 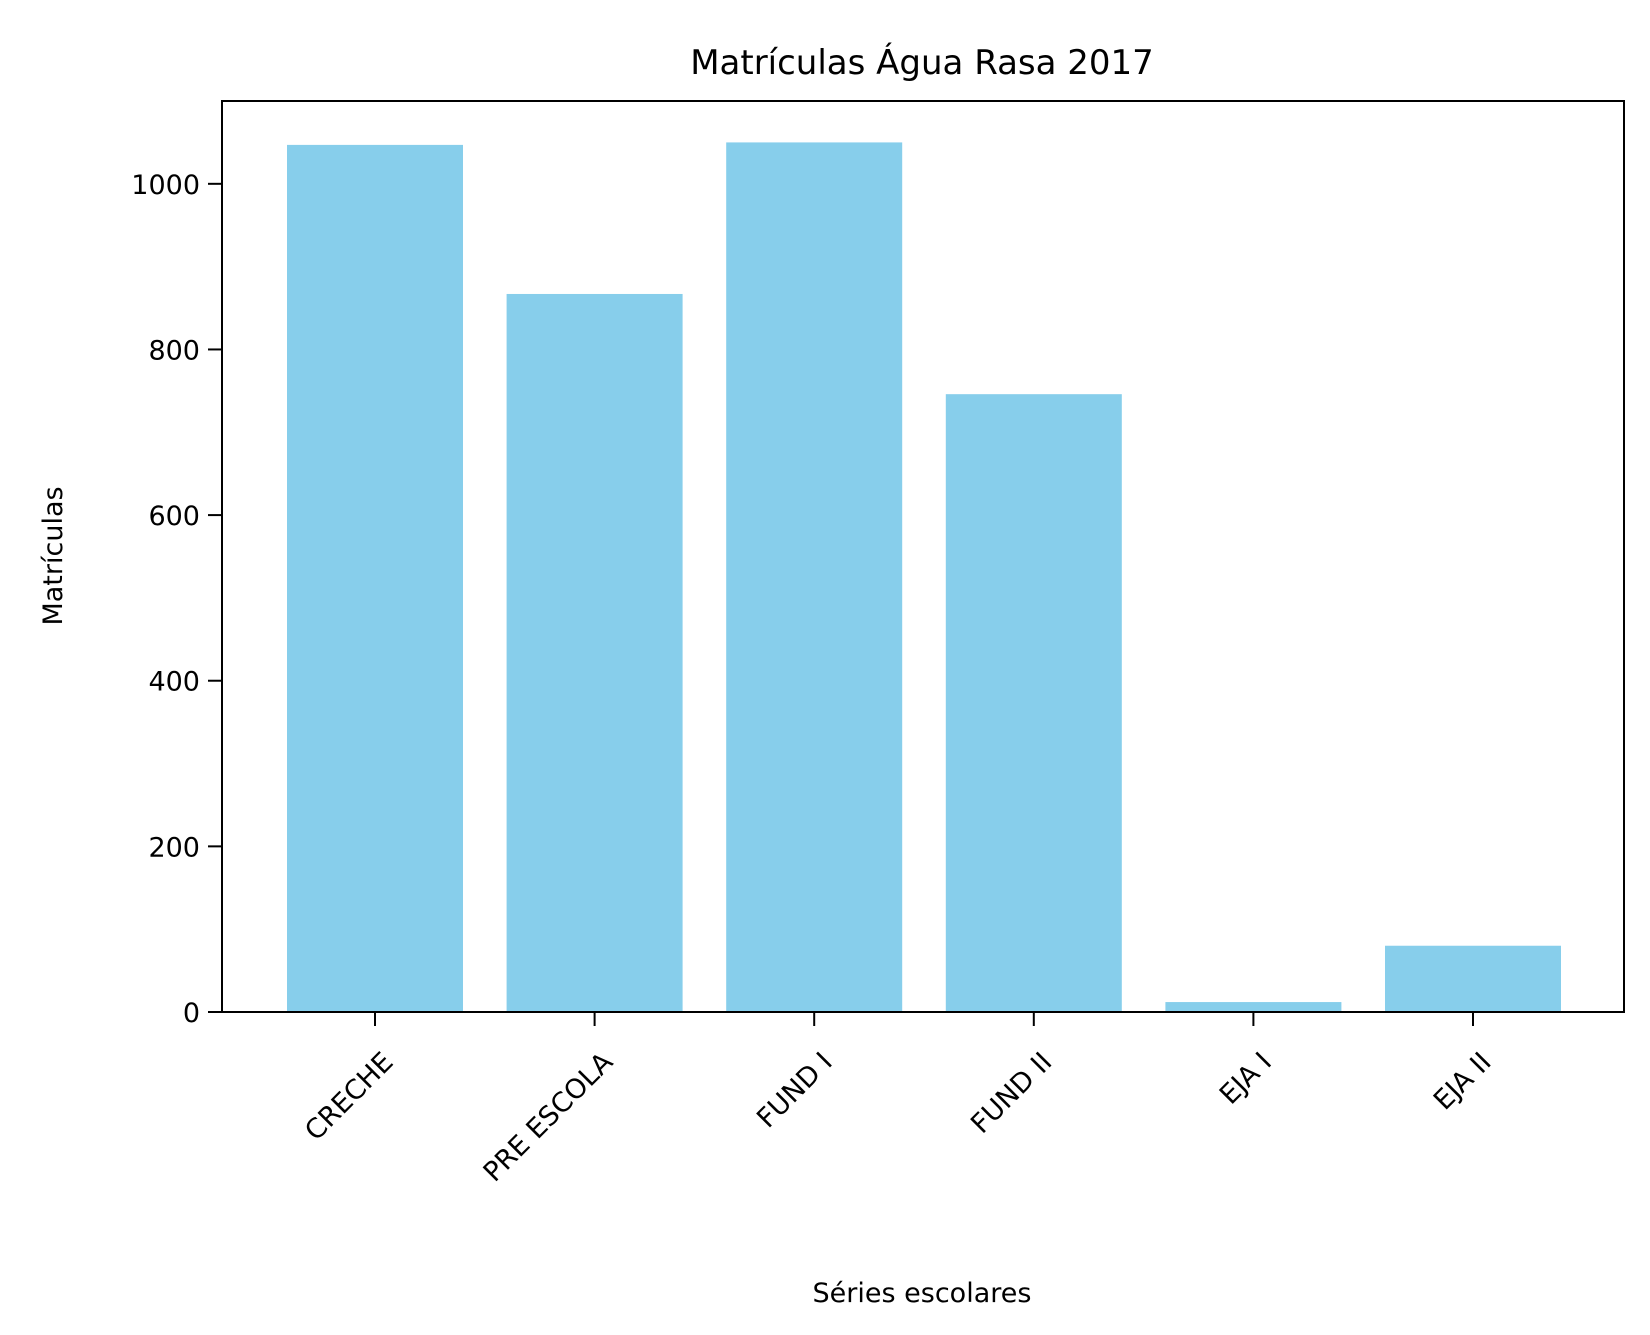 What do you see at coordinates (174, 682) in the screenshot?
I see `y-tick-label: 400` at bounding box center [174, 682].